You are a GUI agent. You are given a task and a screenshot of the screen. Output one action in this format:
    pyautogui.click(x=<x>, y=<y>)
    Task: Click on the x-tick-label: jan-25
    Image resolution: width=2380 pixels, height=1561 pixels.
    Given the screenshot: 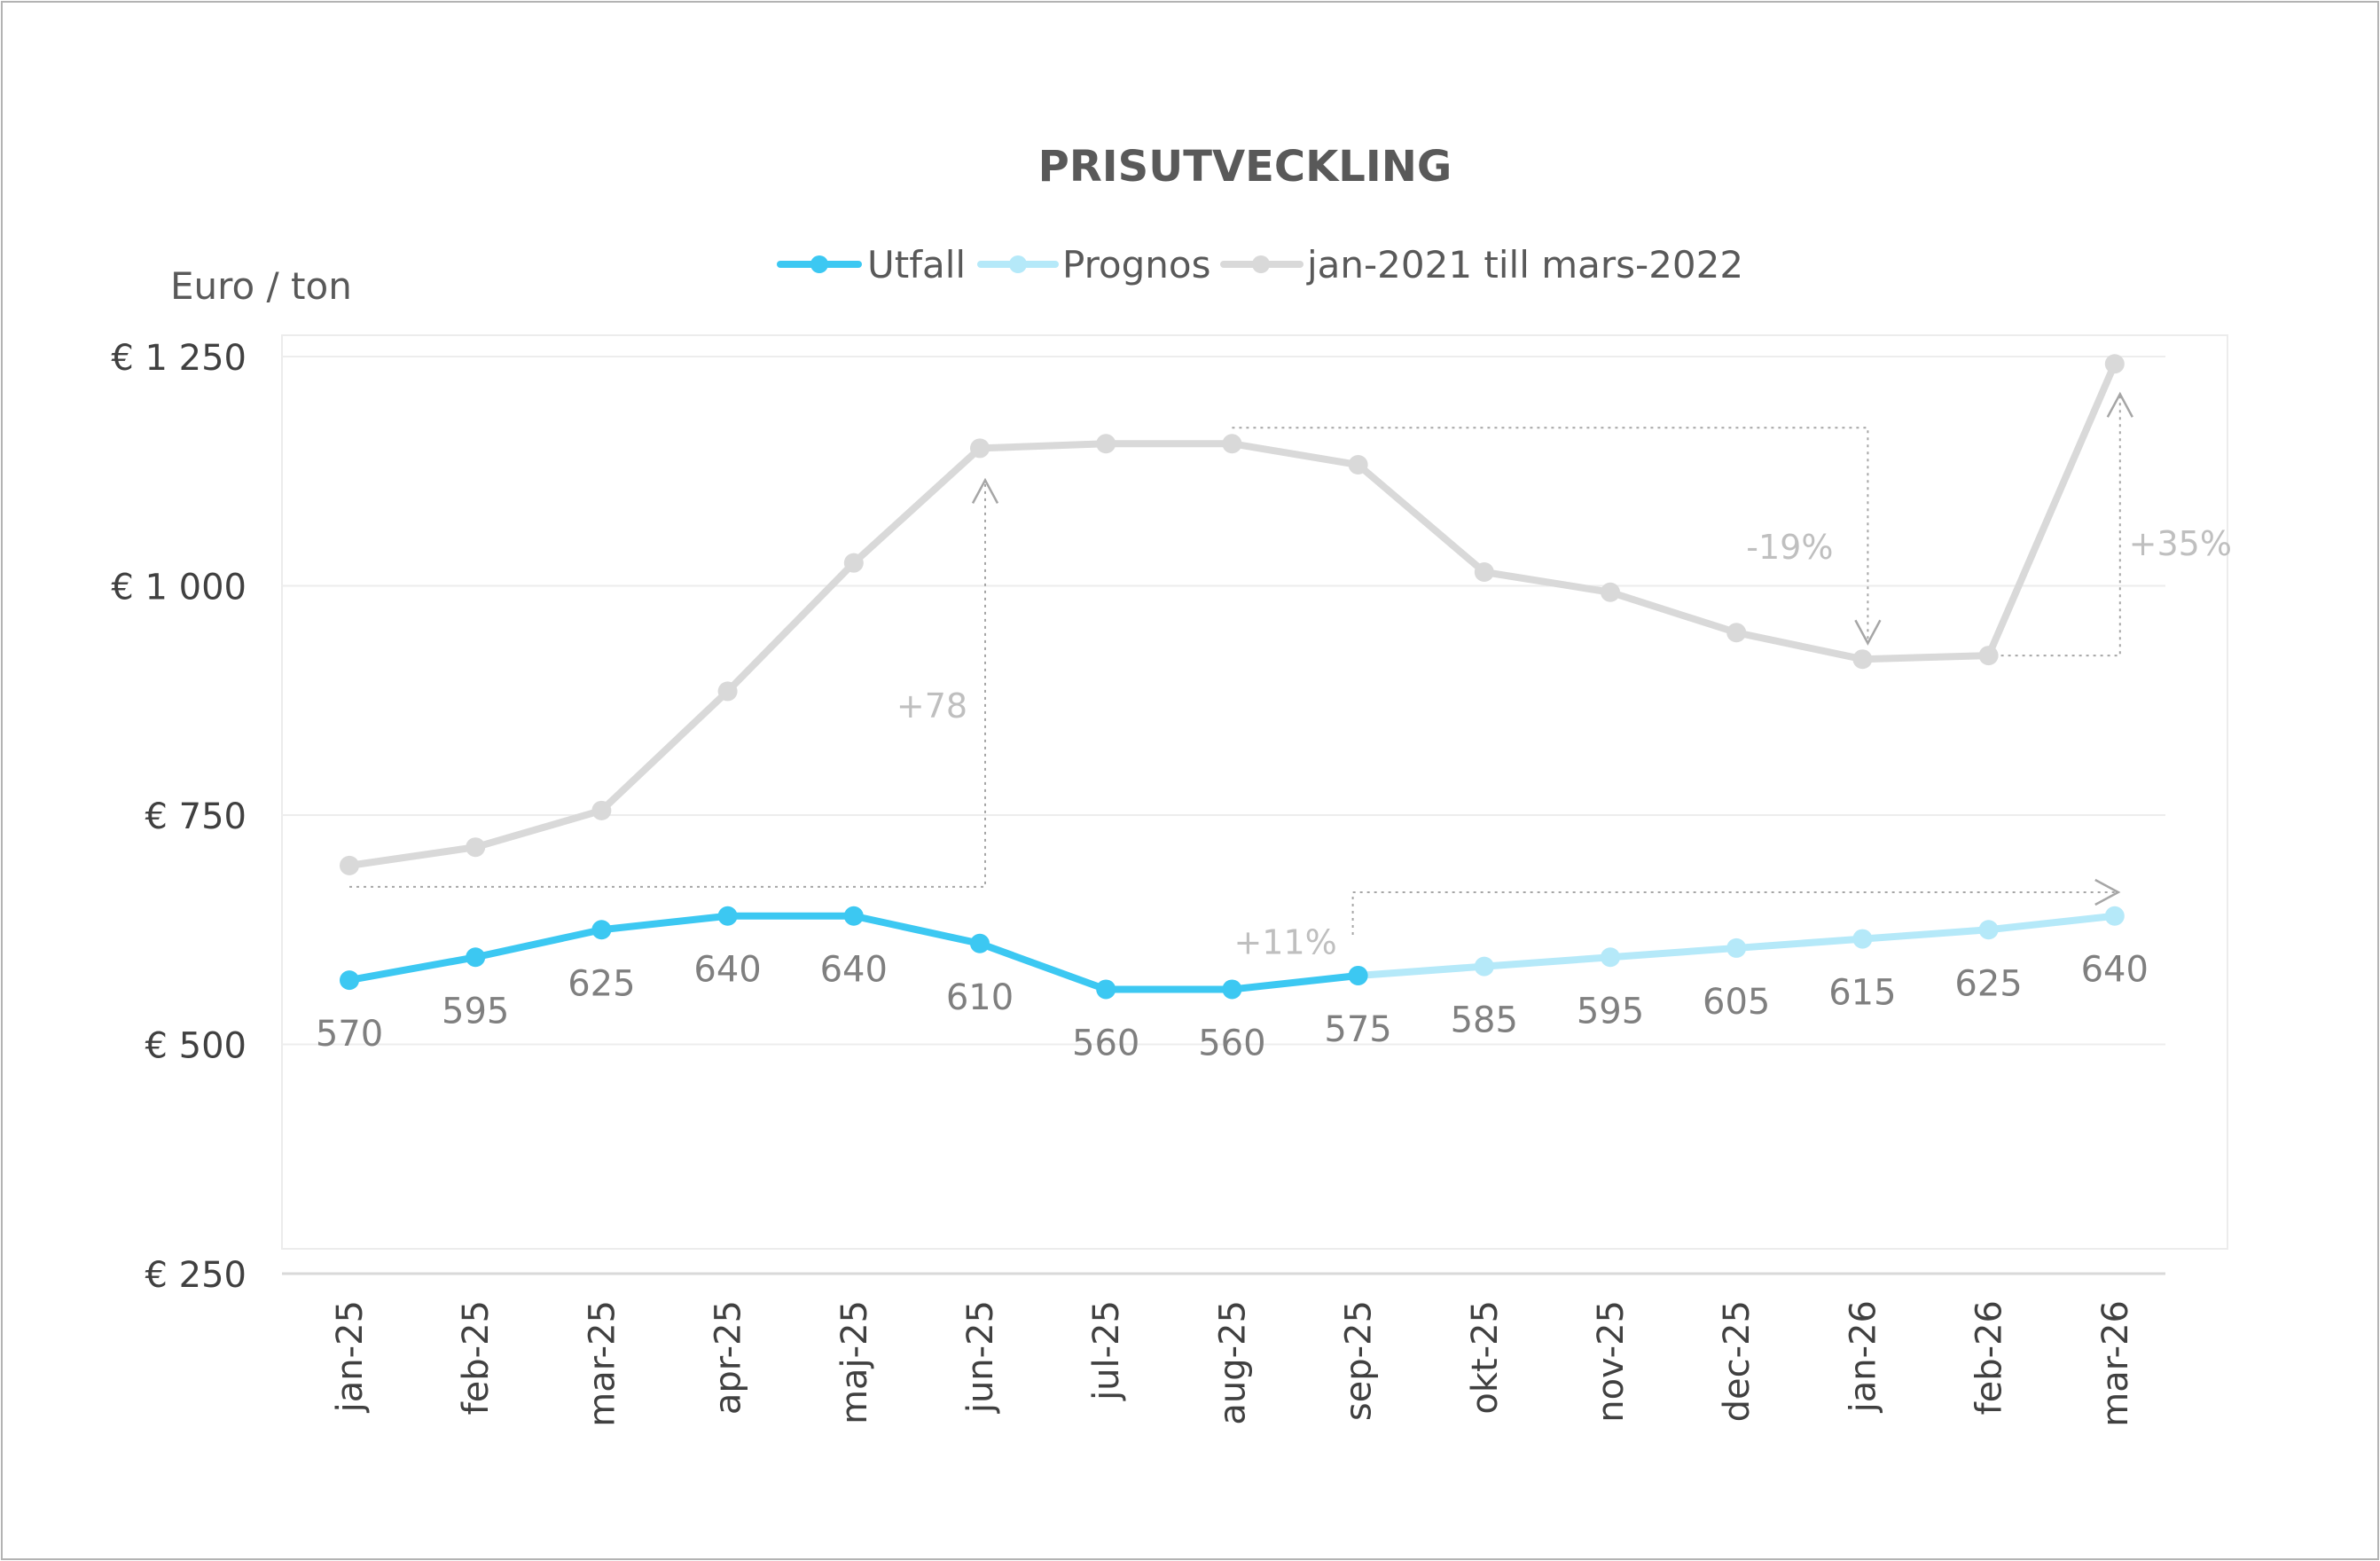 What is the action you would take?
    pyautogui.click(x=350, y=1356)
    